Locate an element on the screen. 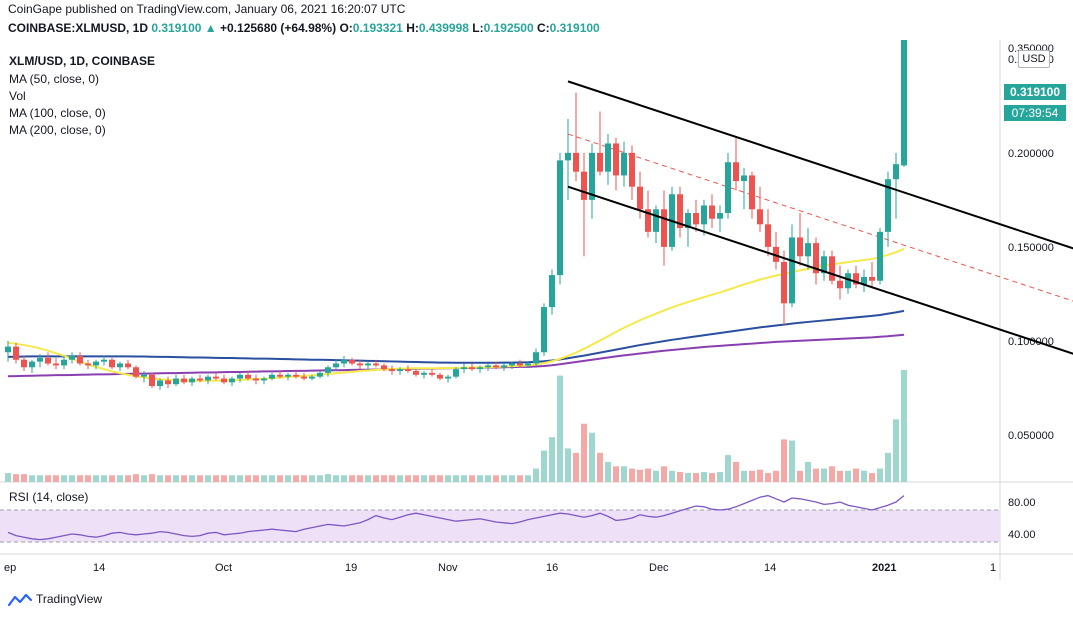 Image resolution: width=1073 pixels, height=618 pixels. tradingview-brand: TradingView is located at coordinates (54, 599).